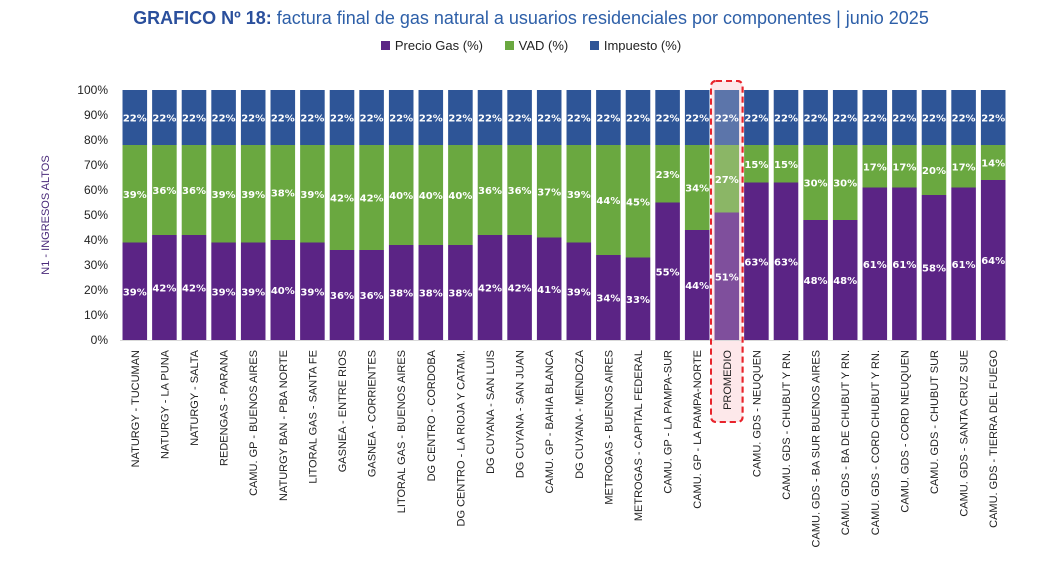  What do you see at coordinates (520, 289) in the screenshot?
I see `data-label-precio-gas-dg-cuyana-san-juan: 42%` at bounding box center [520, 289].